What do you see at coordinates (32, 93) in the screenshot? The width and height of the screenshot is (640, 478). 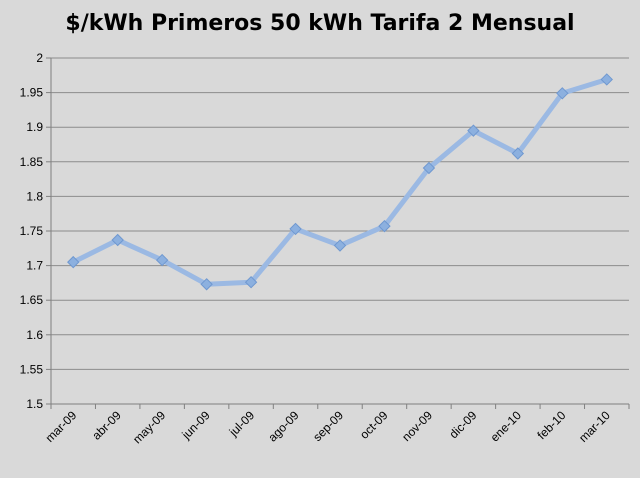 I see `y-tick-label-9: 1.95` at bounding box center [32, 93].